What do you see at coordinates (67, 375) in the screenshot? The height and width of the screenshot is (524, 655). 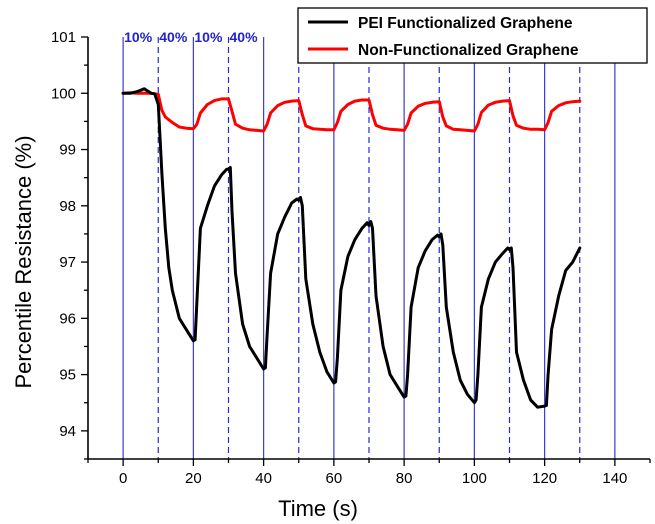 I see `y-tick-label: 95` at bounding box center [67, 375].